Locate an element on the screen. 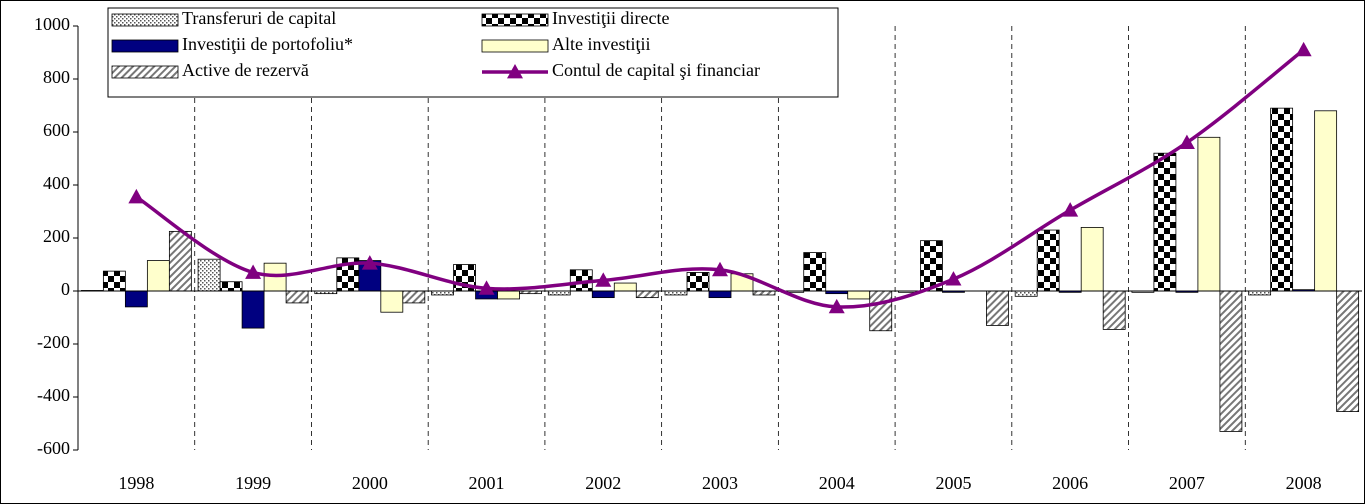 This screenshot has height=504, width=1365. x-tick-label: 1999 is located at coordinates (253, 483).